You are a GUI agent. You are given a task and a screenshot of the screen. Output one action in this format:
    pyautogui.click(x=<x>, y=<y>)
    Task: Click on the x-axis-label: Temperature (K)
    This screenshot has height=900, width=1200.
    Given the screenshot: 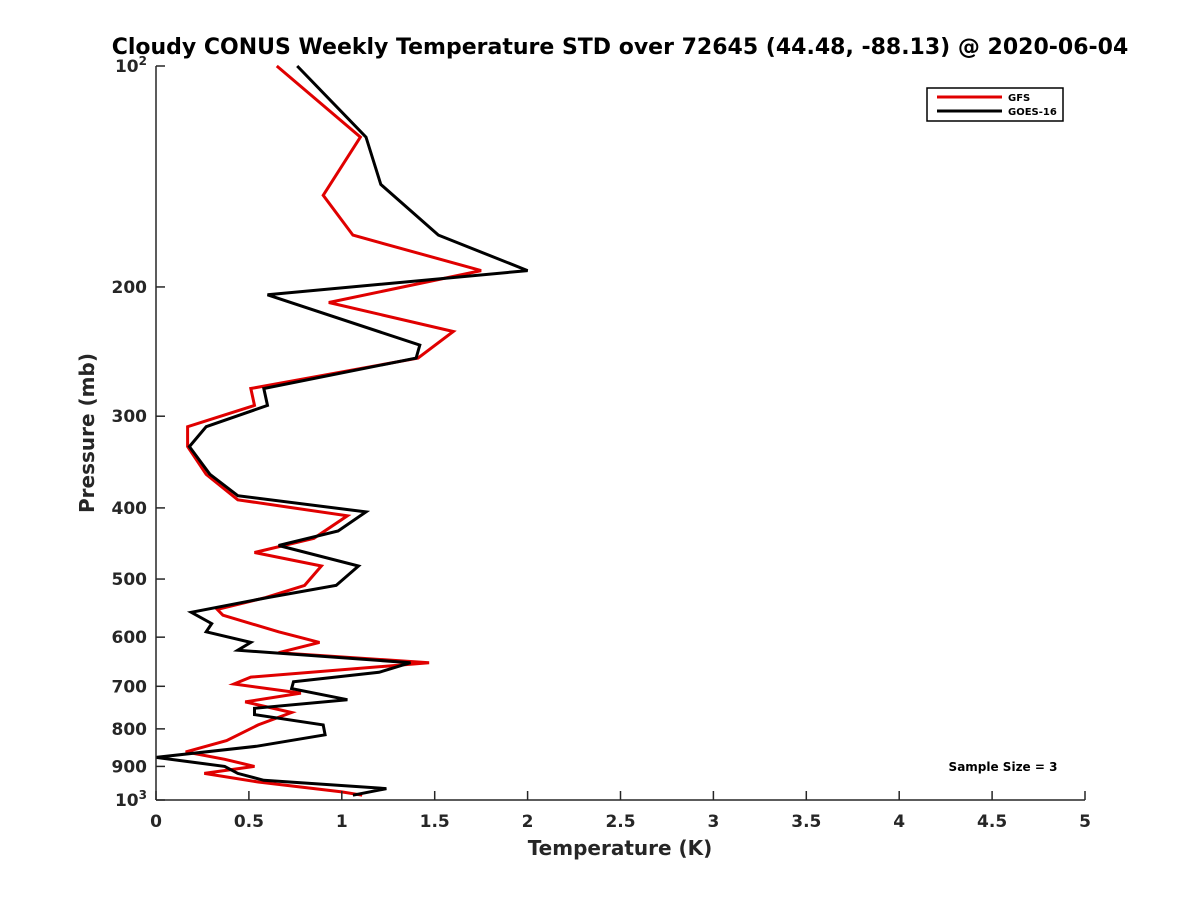 What is the action you would take?
    pyautogui.click(x=620, y=848)
    